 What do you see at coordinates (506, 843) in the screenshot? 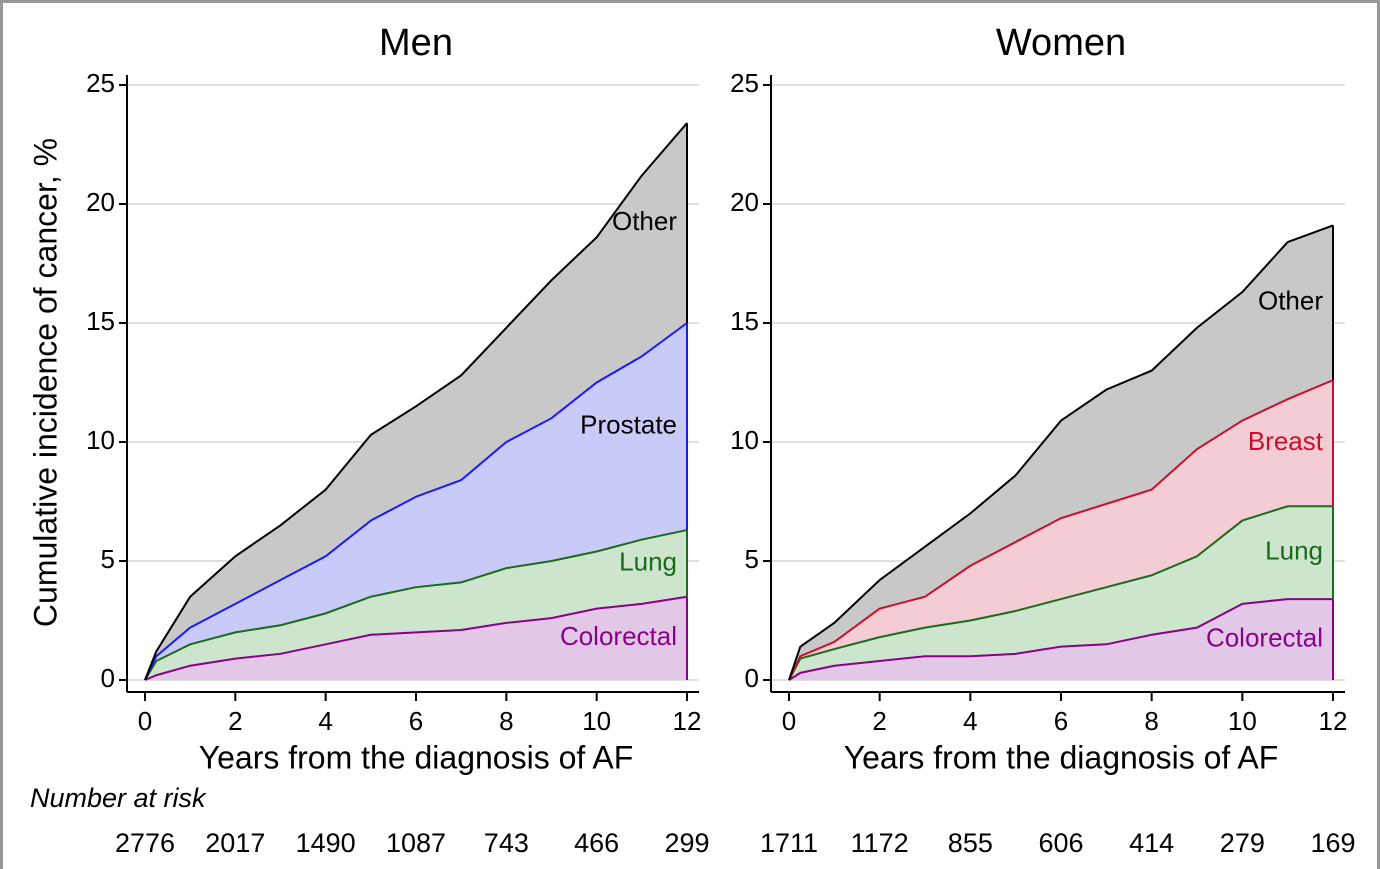
I see `at-risk-count: 743` at bounding box center [506, 843].